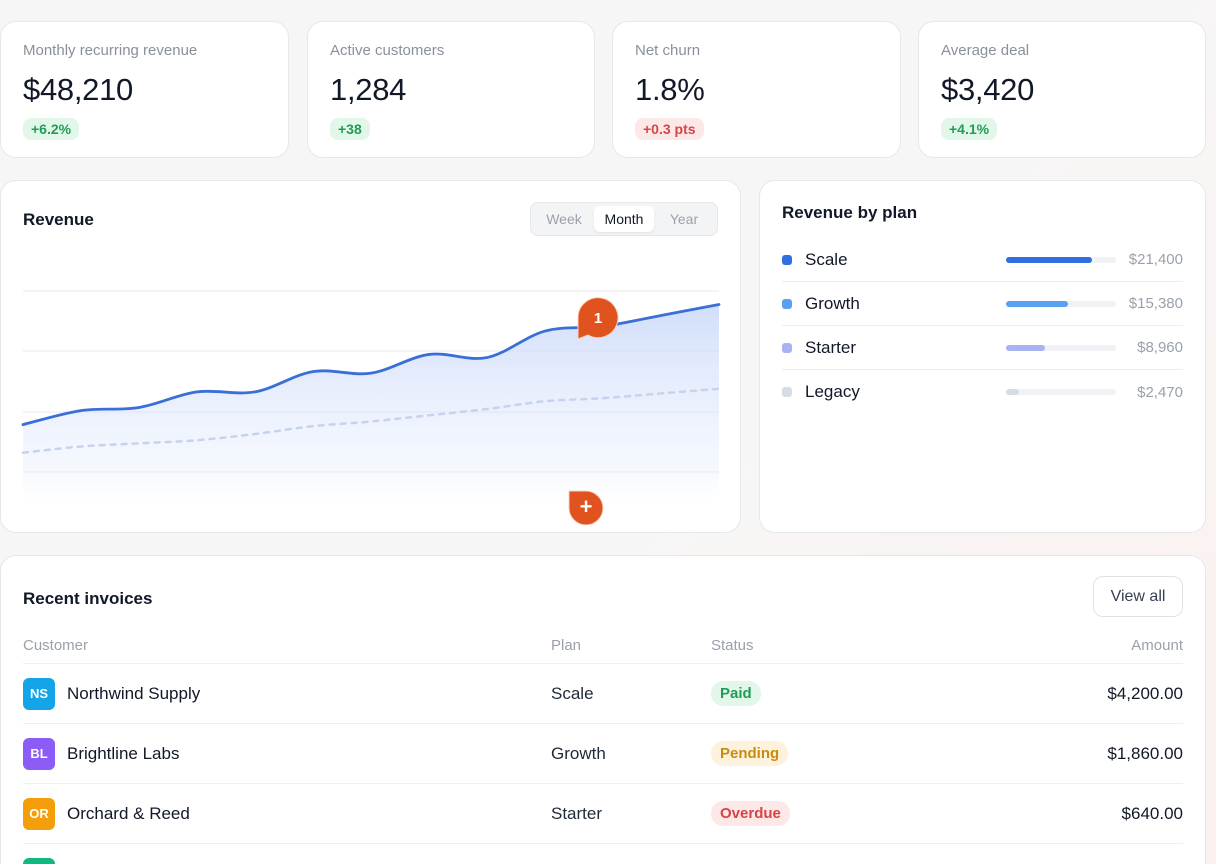  I want to click on plan-row-legacy: Legacy $2,470, so click(982, 392).